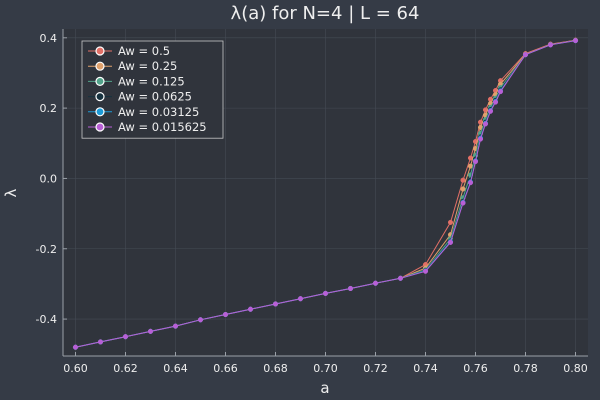 The image size is (600, 400). I want to click on y-axis-label: λ, so click(11, 192).